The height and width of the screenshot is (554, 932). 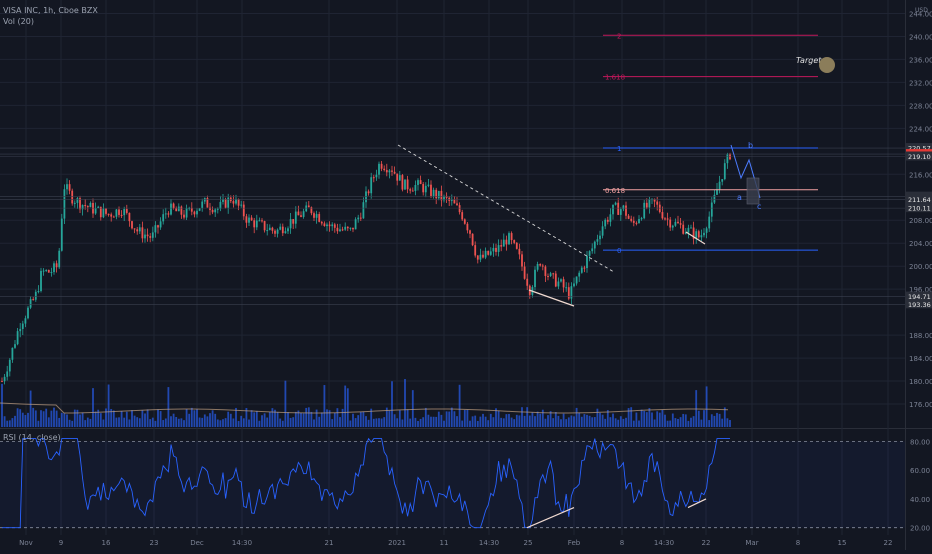 What do you see at coordinates (197, 543) in the screenshot?
I see `time-axis-tick: Dec` at bounding box center [197, 543].